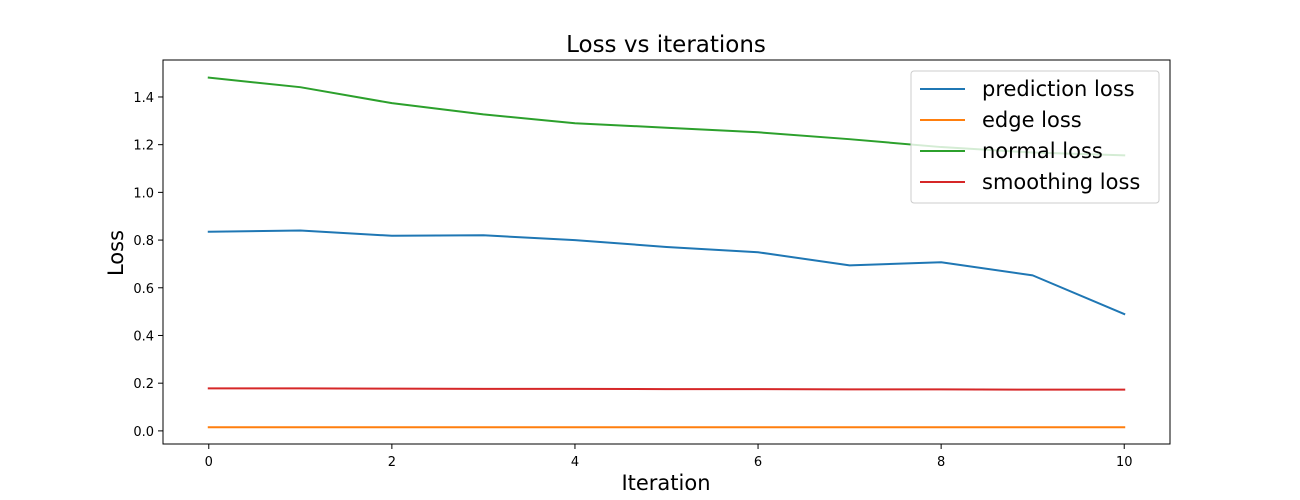 This screenshot has width=1300, height=500. I want to click on x-tick-label: 2, so click(392, 462).